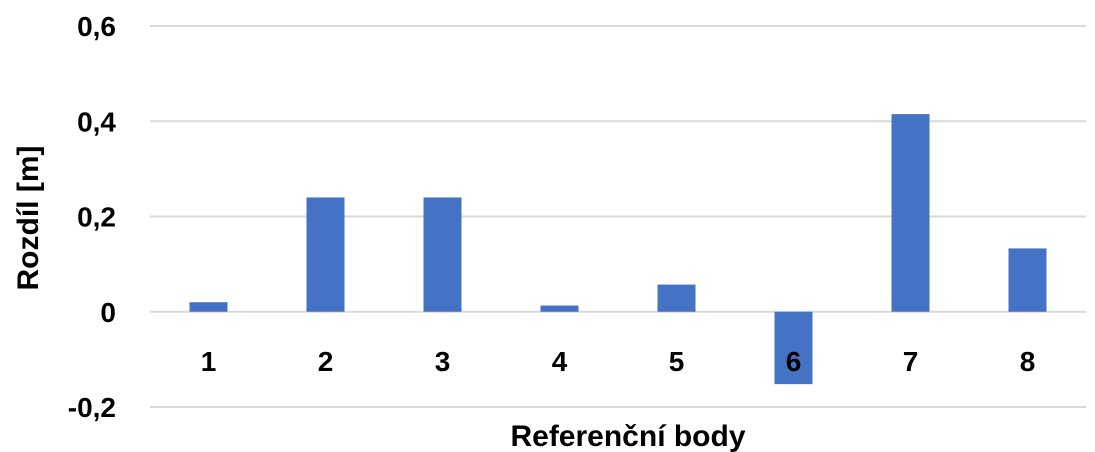 Image resolution: width=1095 pixels, height=452 pixels. Describe the element at coordinates (443, 361) in the screenshot. I see `x-tick-label: 3` at that location.